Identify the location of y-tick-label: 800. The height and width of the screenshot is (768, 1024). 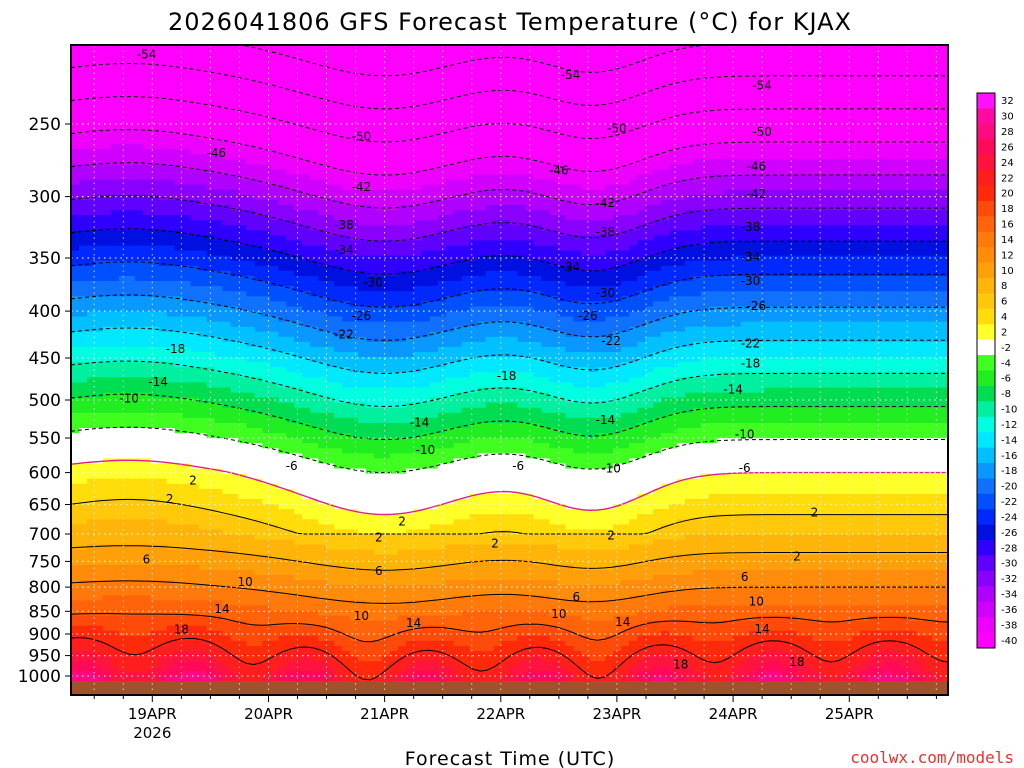
(45, 588).